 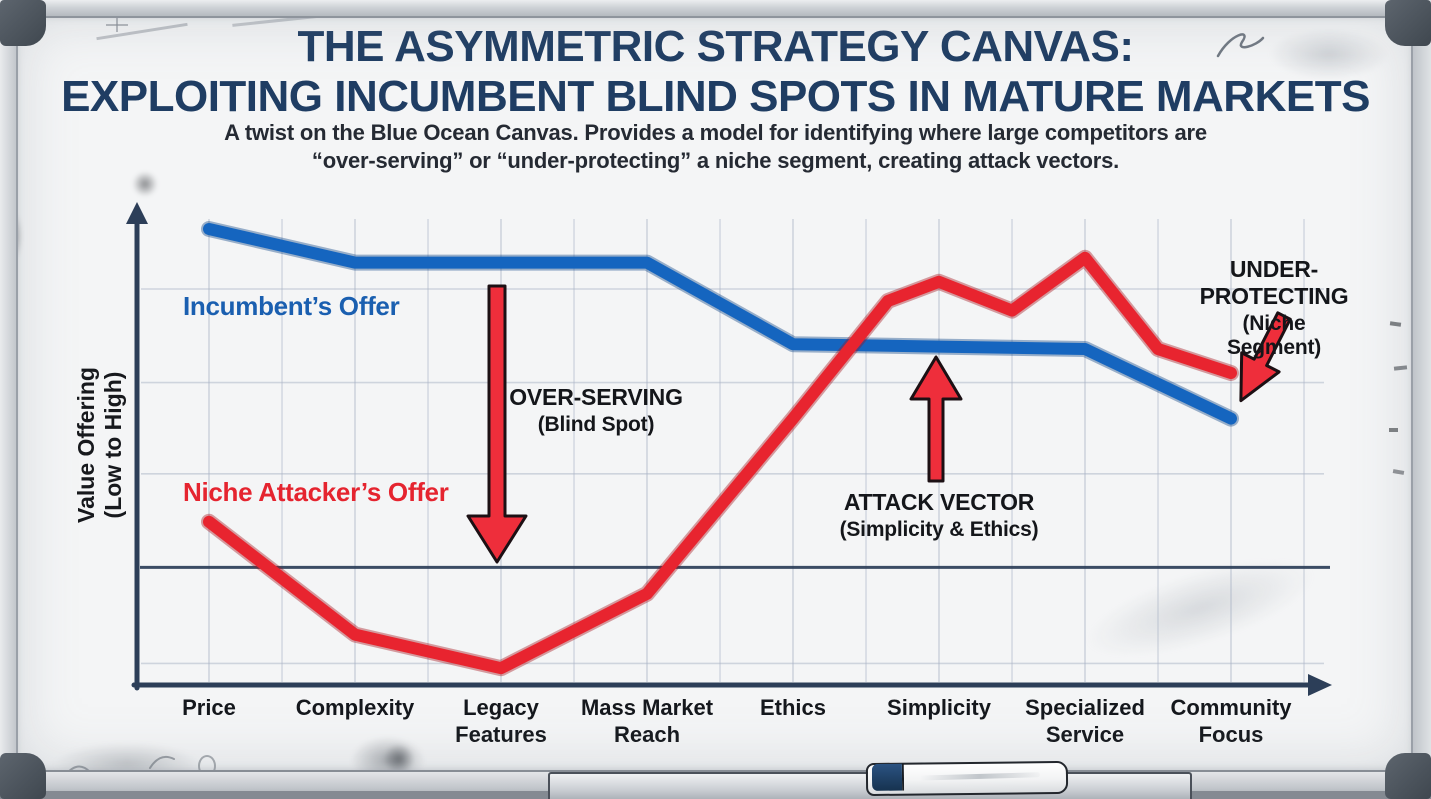 I want to click on annotation-attack-vector-subtitle: (Simplicity & Ethics), so click(x=939, y=529).